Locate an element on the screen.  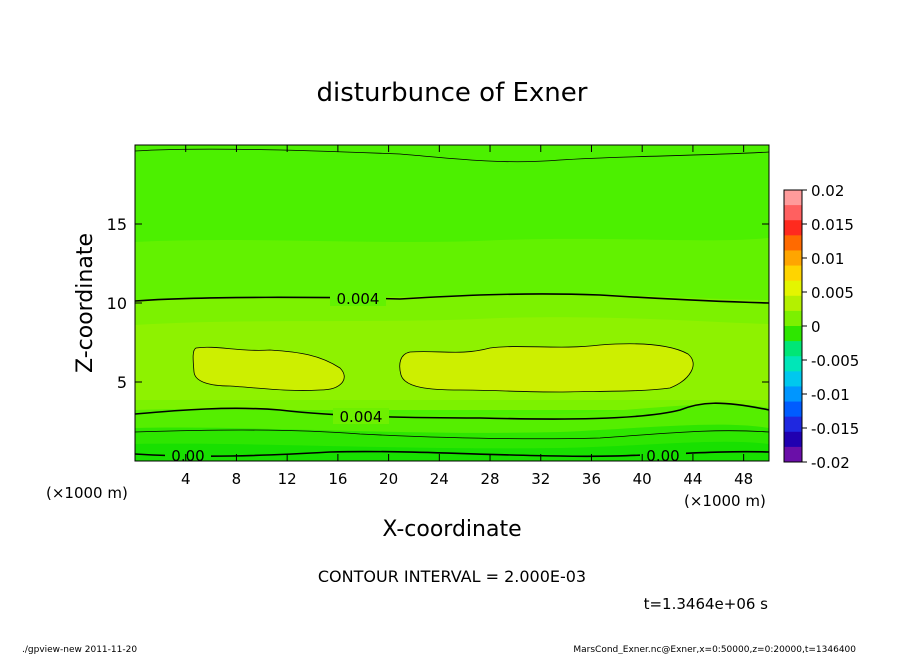
x-tick-label: 36 is located at coordinates (591, 479).